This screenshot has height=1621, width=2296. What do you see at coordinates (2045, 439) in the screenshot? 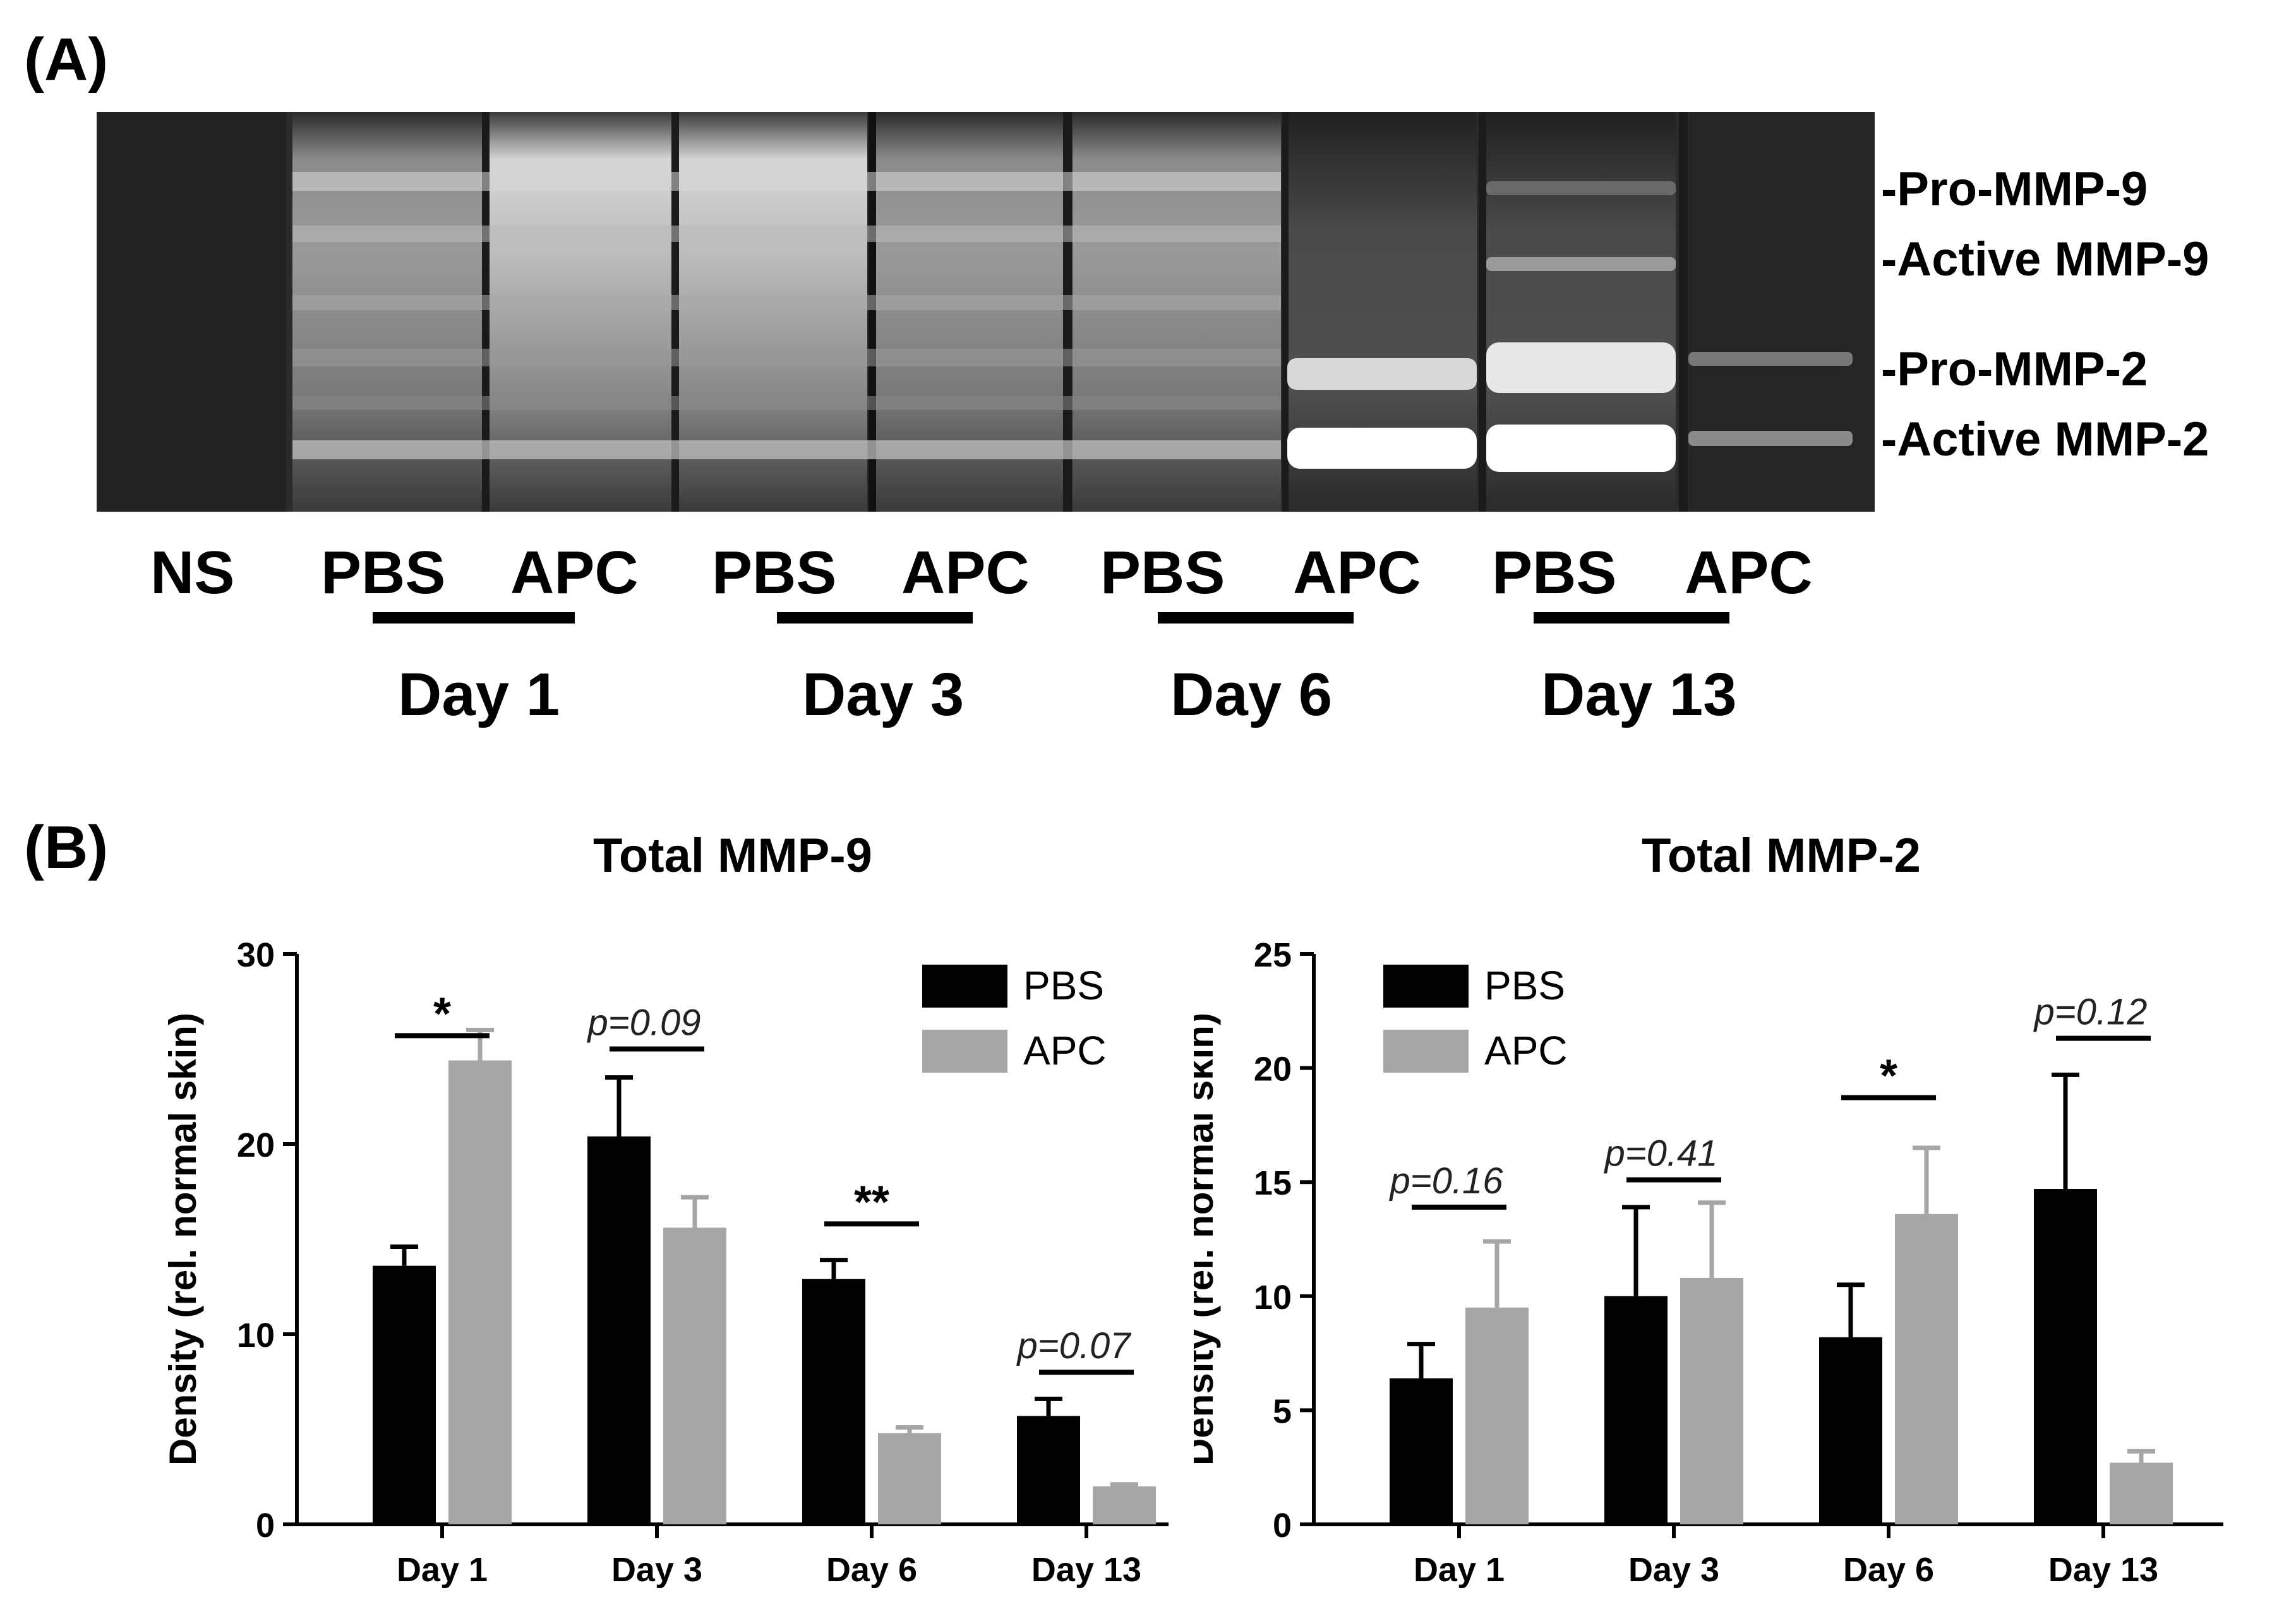
I see `band-label-active-mmp2: -Active MMP-2` at bounding box center [2045, 439].